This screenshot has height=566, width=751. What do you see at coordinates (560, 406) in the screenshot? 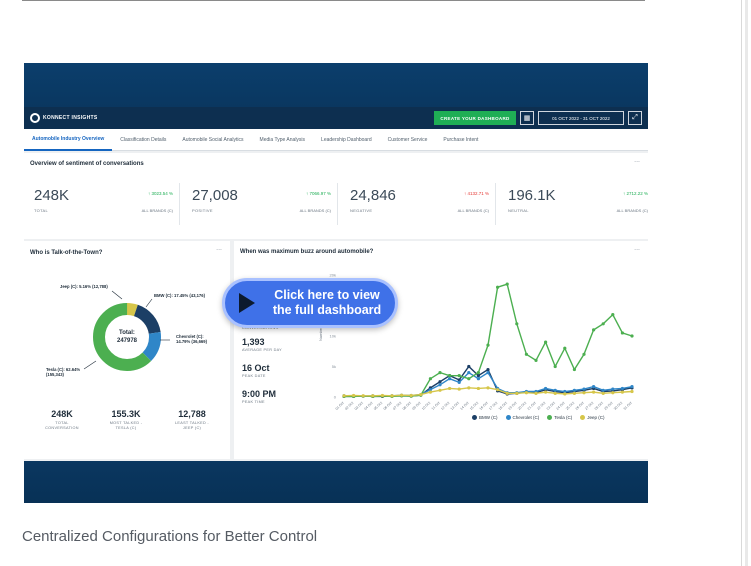
I see `x-tick-label: 24 Oct` at bounding box center [560, 406].